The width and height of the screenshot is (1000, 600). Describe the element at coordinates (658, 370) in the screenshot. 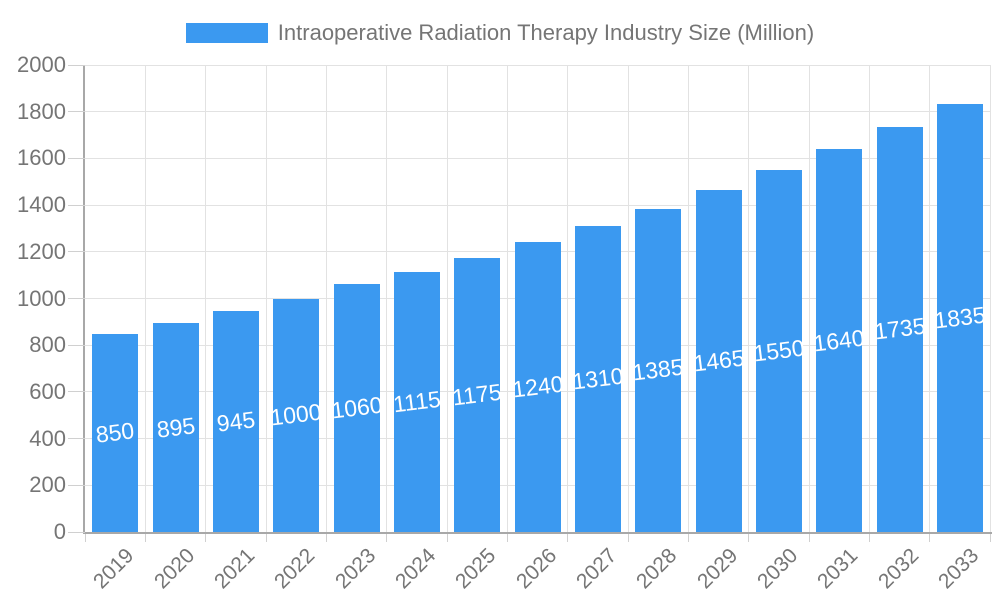

I see `bar-2028` at that location.